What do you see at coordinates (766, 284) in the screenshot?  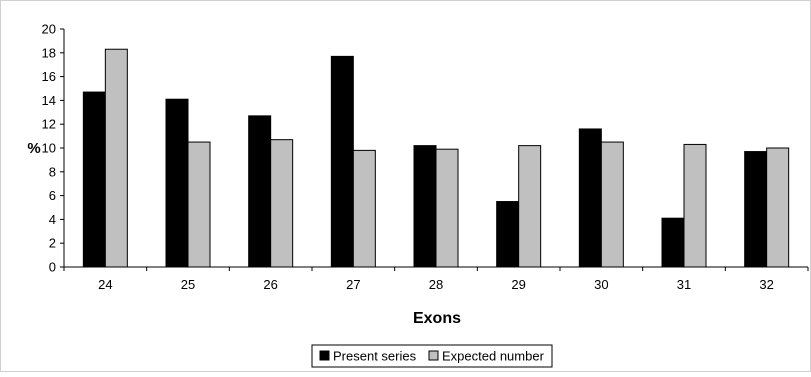 I see `x-category-label: 32` at bounding box center [766, 284].